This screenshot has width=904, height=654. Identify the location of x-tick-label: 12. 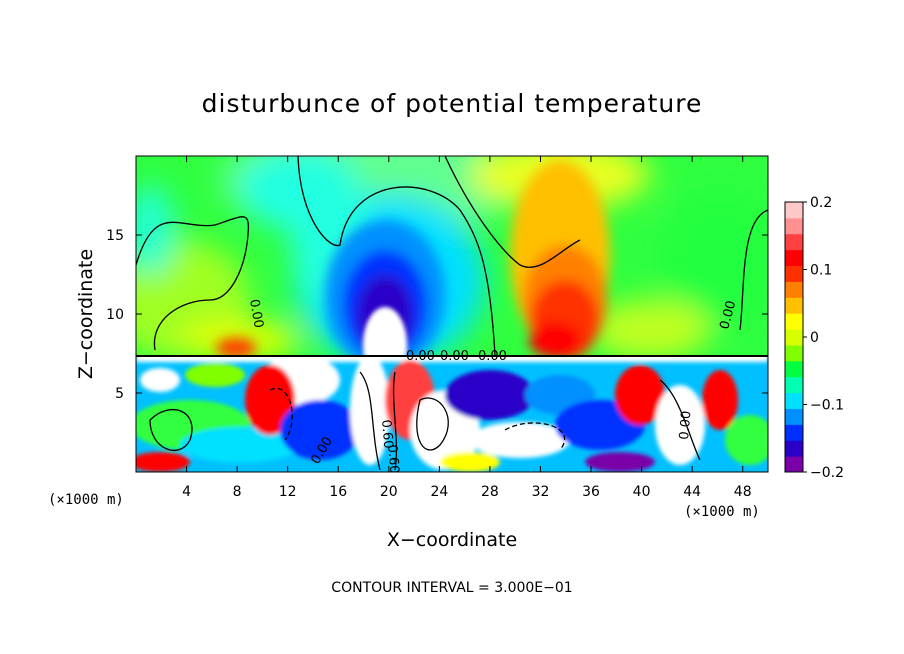
(288, 492).